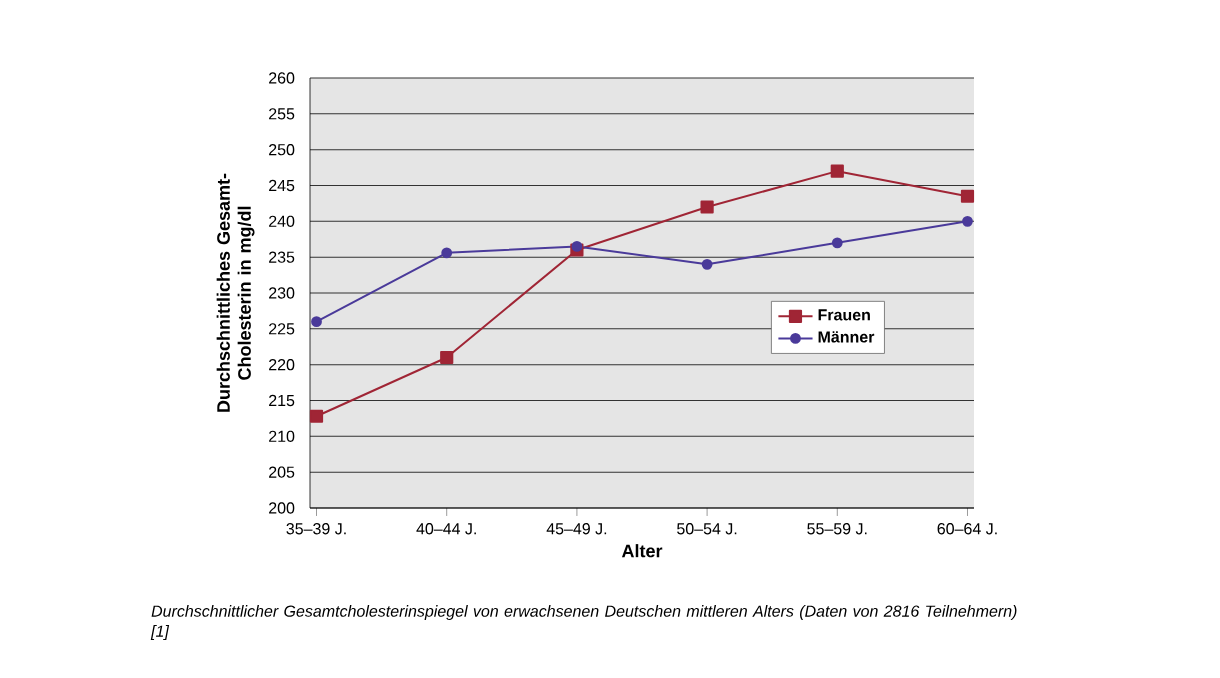 The width and height of the screenshot is (1220, 678). What do you see at coordinates (583, 622) in the screenshot?
I see `text: Durchschnittlicher Gesamtcholesterinspiegel von erwachsenen Deutschen mittleren Alters (Daten von 2816 Teilnehmern) [1]` at bounding box center [583, 622].